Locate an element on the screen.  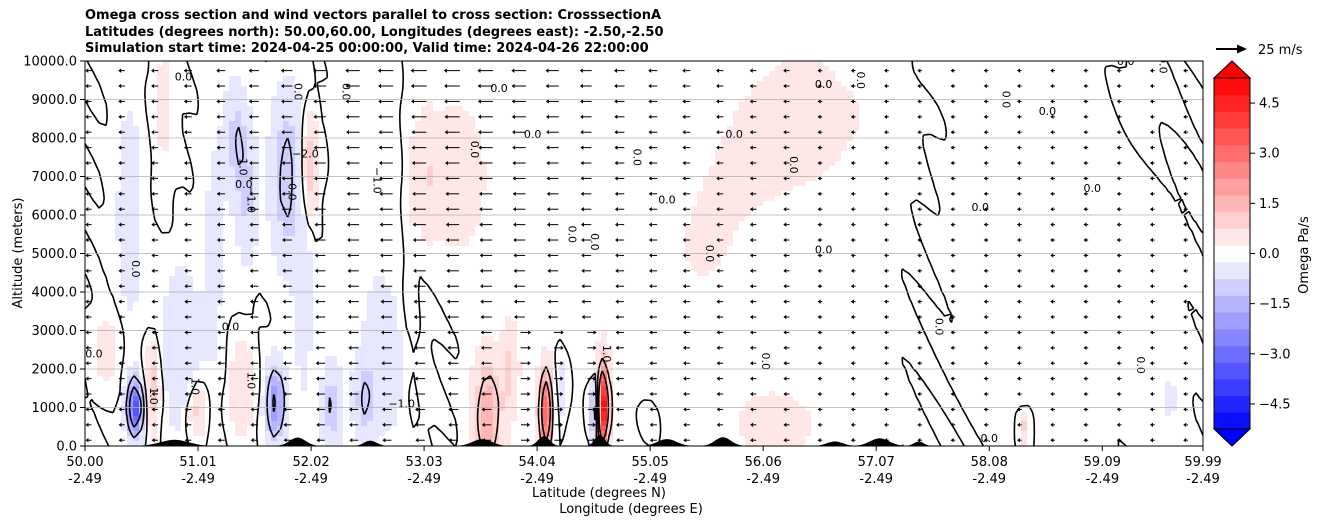
x-tick-label-lat: 51.01 is located at coordinates (197, 462).